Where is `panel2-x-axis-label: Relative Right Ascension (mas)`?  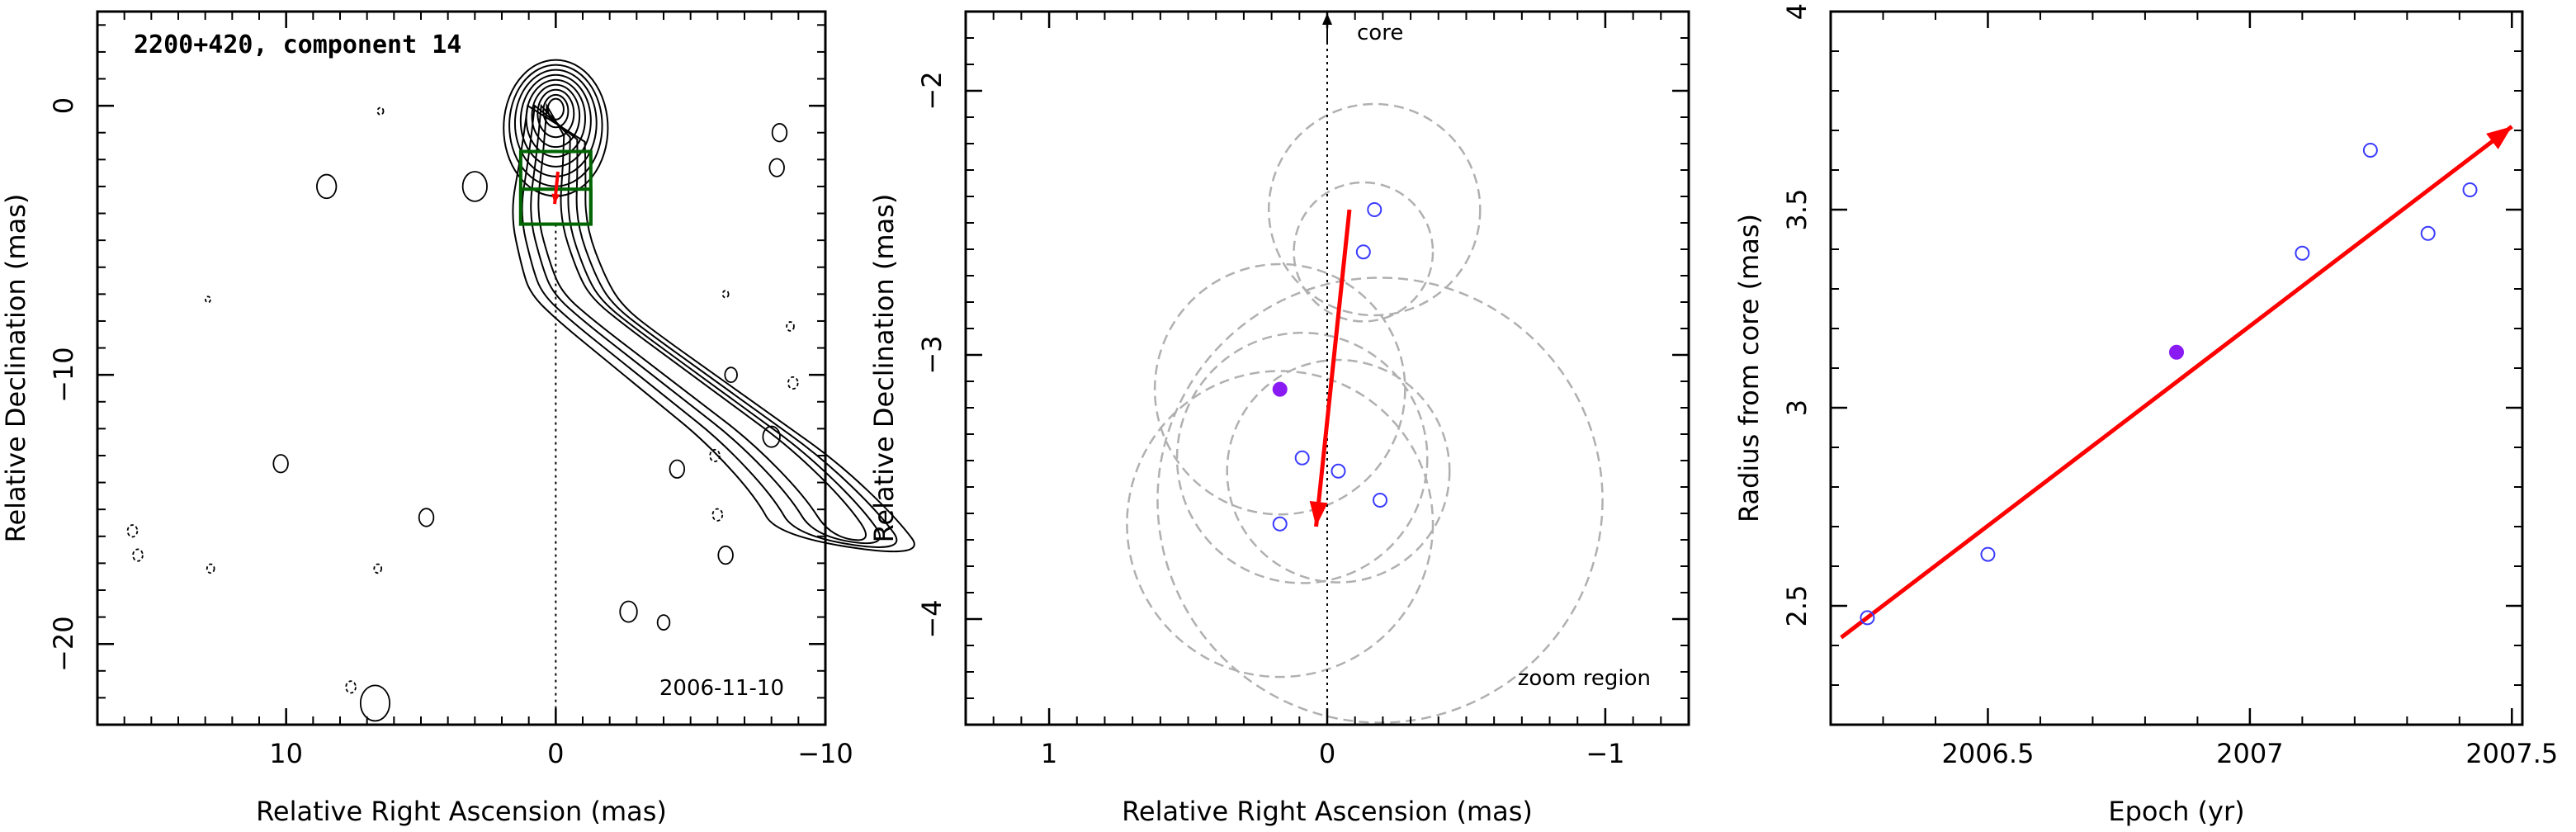 panel2-x-axis-label: Relative Right Ascension (mas) is located at coordinates (1327, 811).